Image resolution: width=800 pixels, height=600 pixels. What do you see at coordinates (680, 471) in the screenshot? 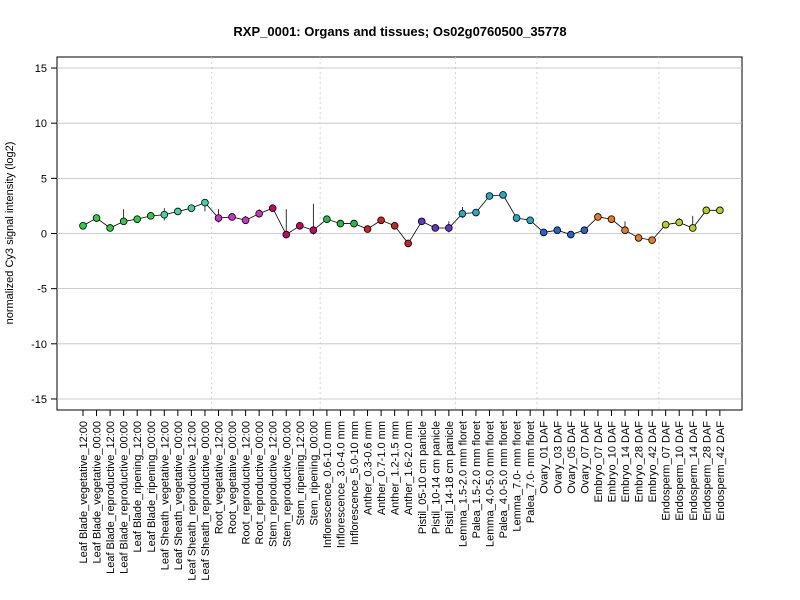
I see `x-tick-label: Endosperm_10 DAF` at bounding box center [680, 471].